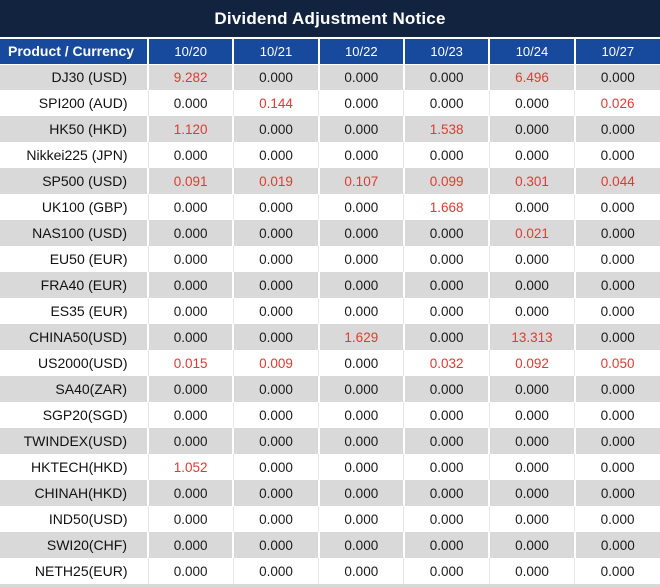  What do you see at coordinates (617, 363) in the screenshot?
I see `dividend-value-cell: 0.050` at bounding box center [617, 363].